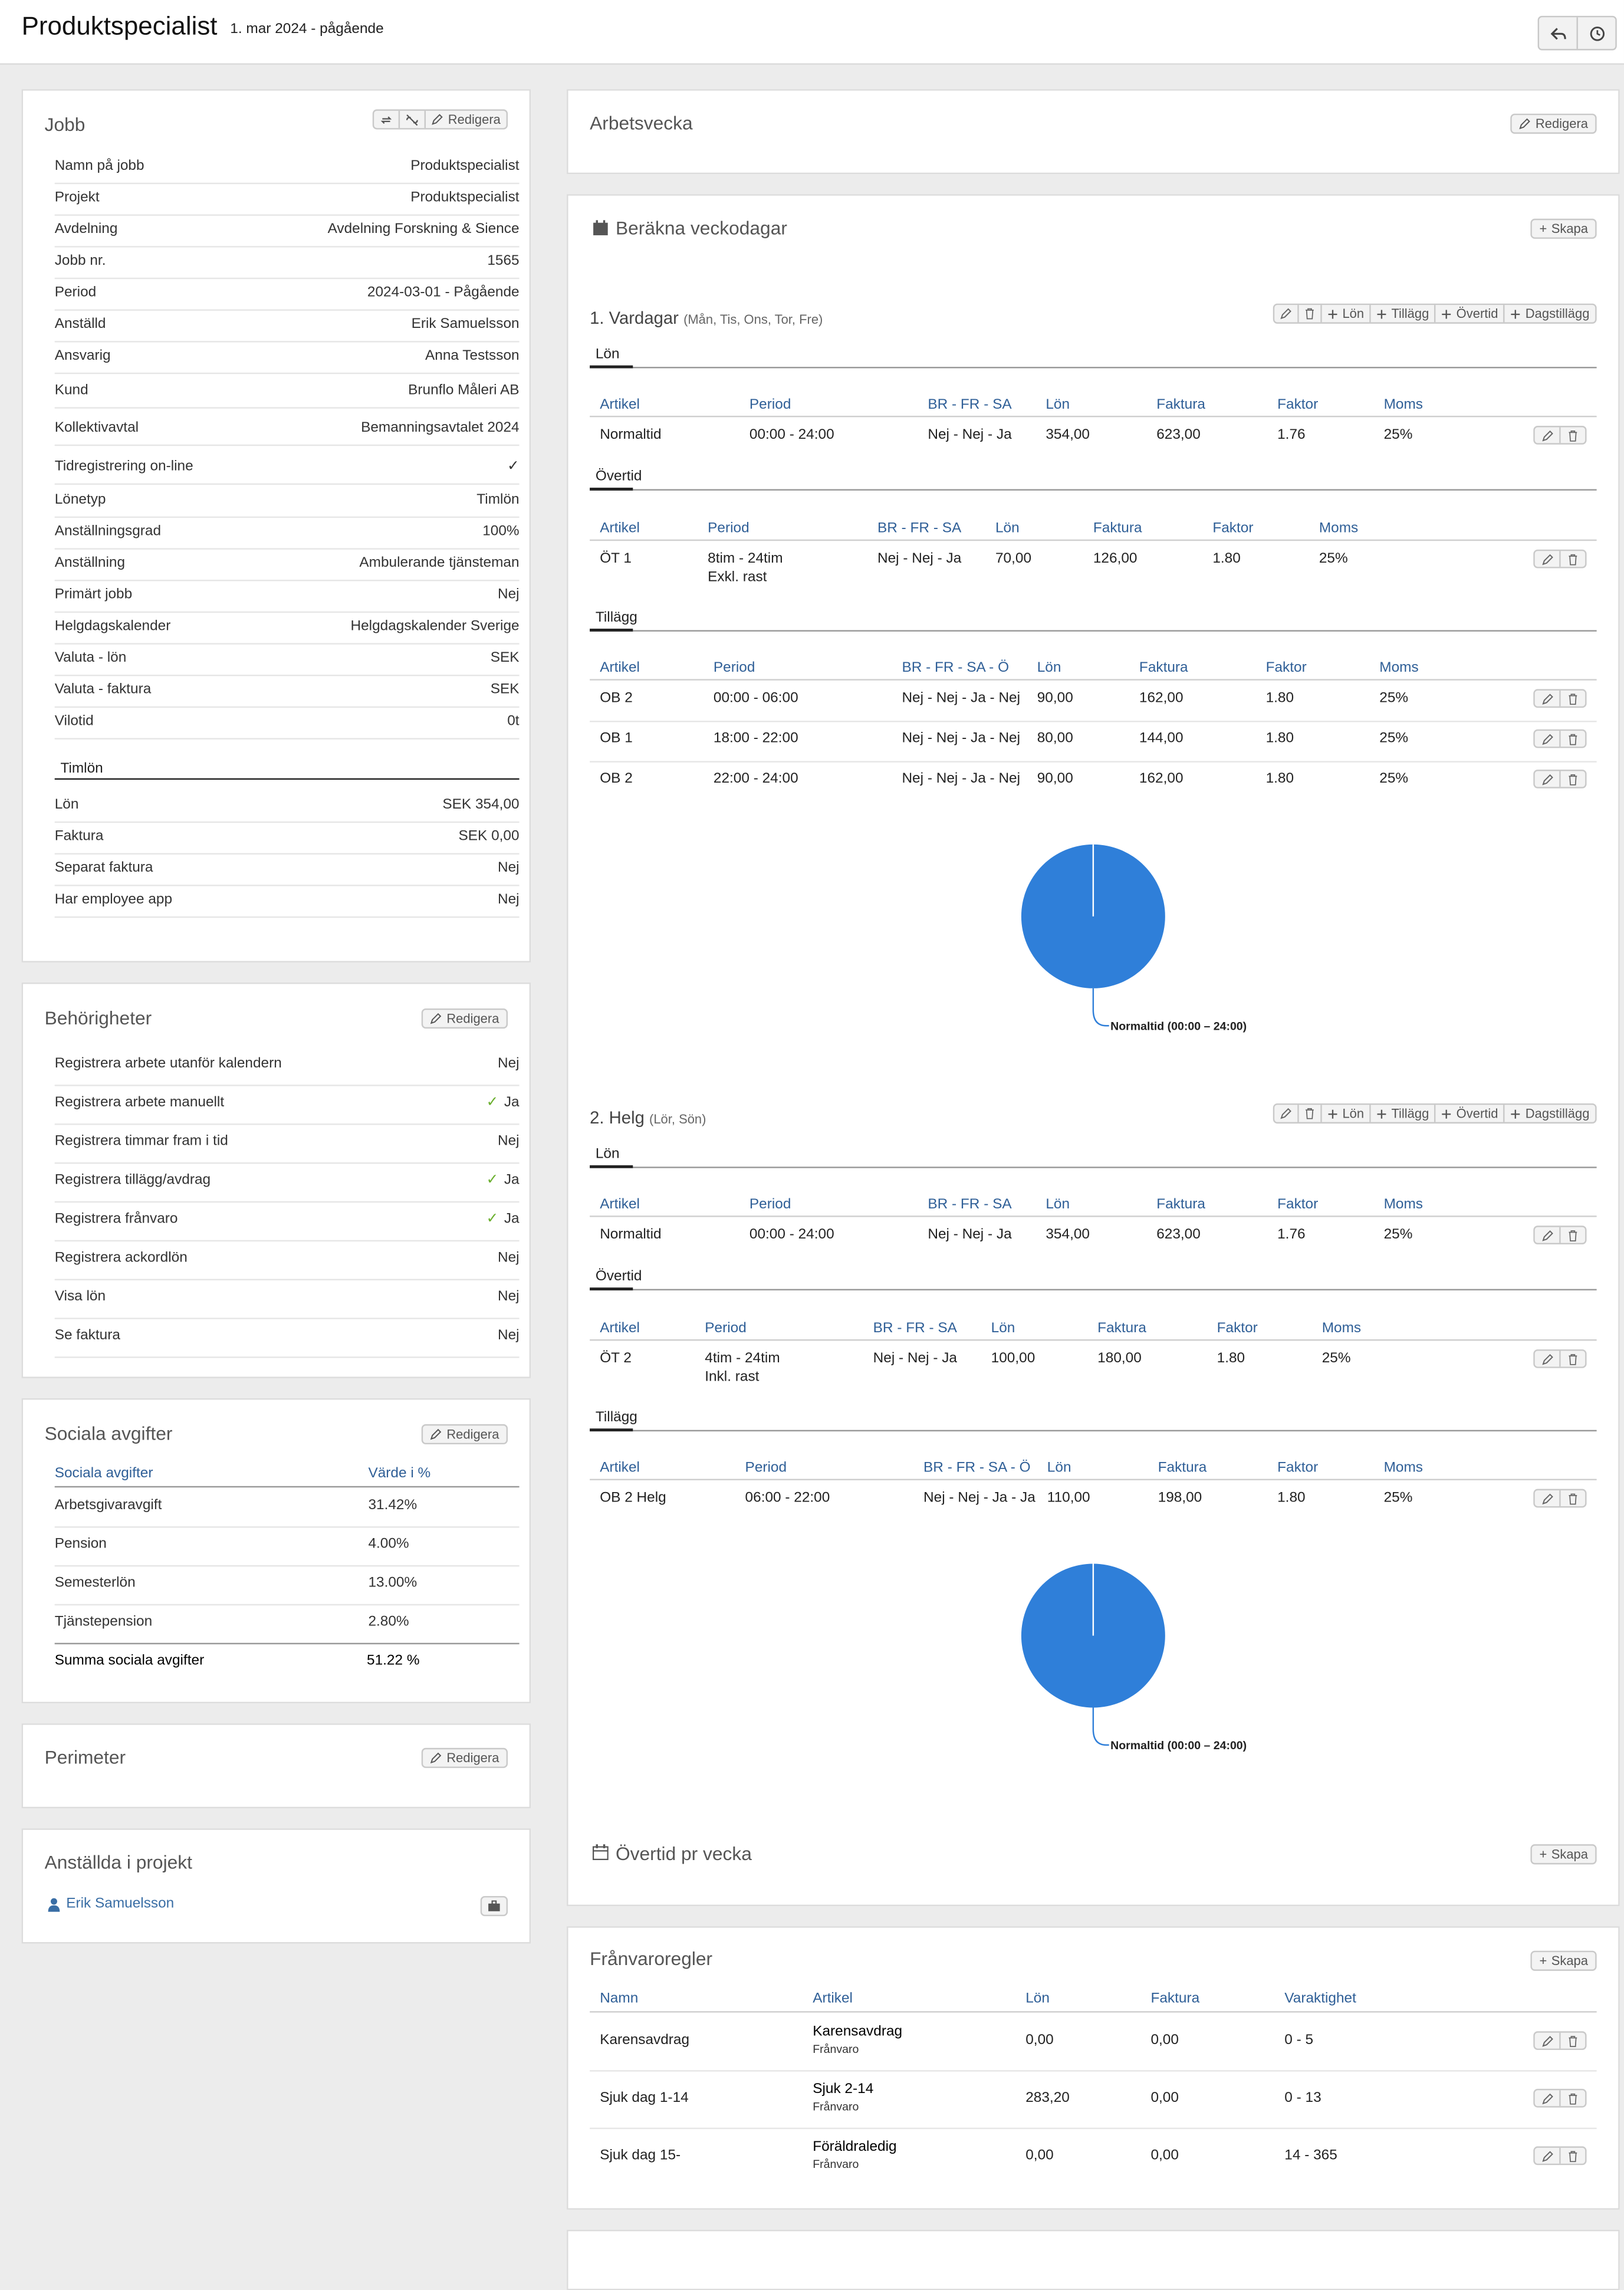 The image size is (1624, 2290). I want to click on perimeter-edit-button: Redigera, so click(465, 1758).